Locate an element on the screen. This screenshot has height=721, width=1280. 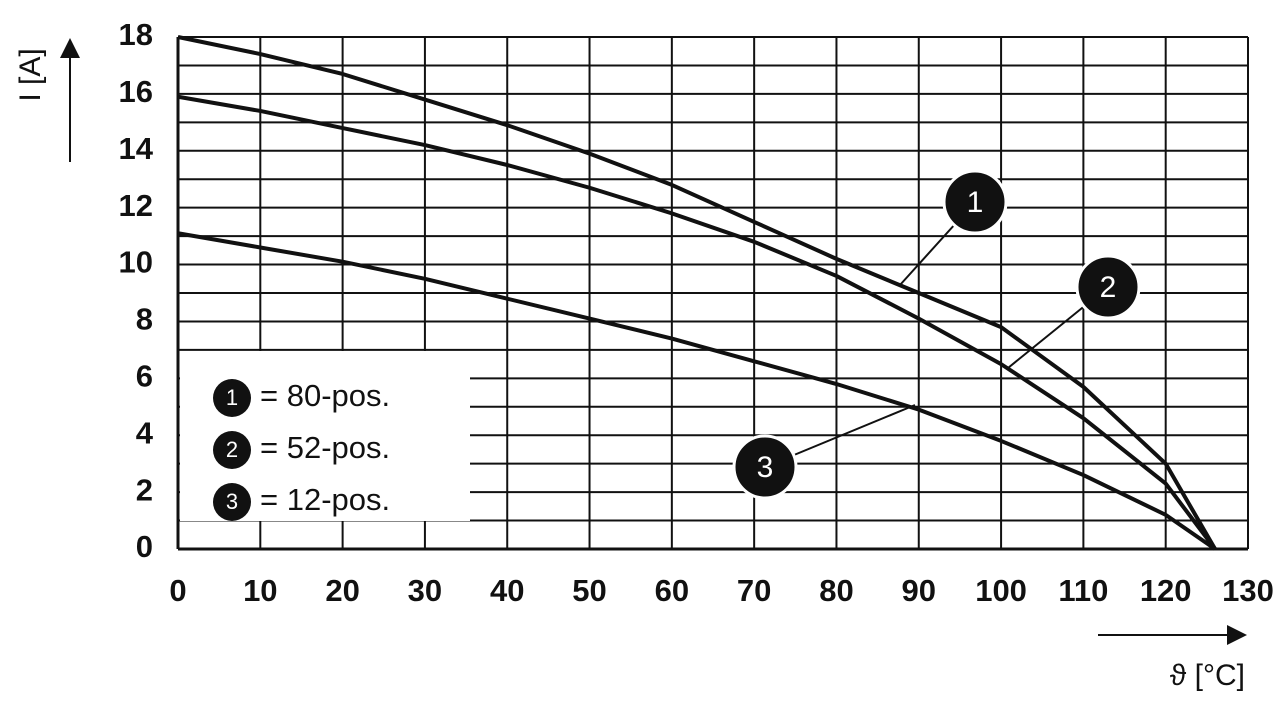
x-tick-label: 90 is located at coordinates (919, 590).